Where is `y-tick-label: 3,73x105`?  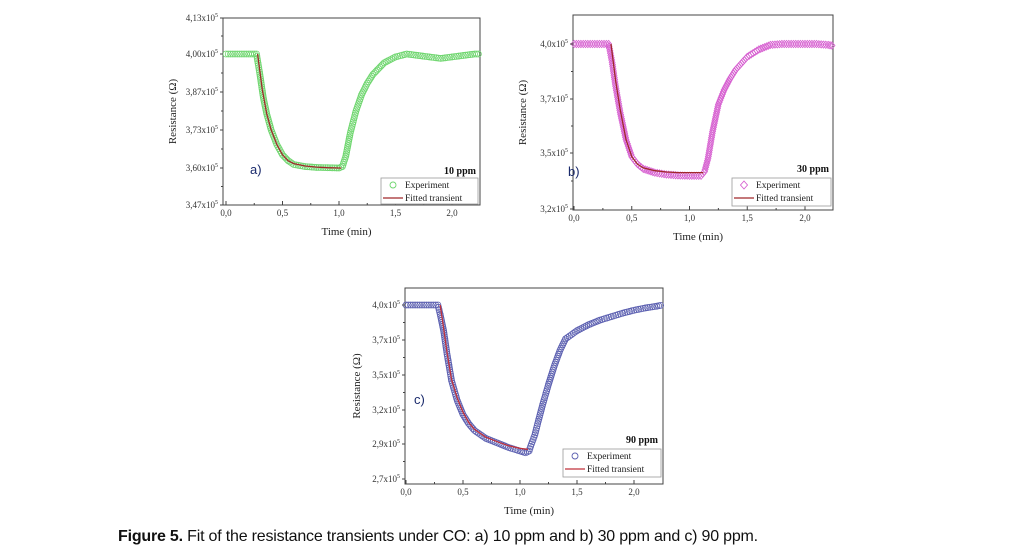 y-tick-label: 3,73x105 is located at coordinates (202, 130).